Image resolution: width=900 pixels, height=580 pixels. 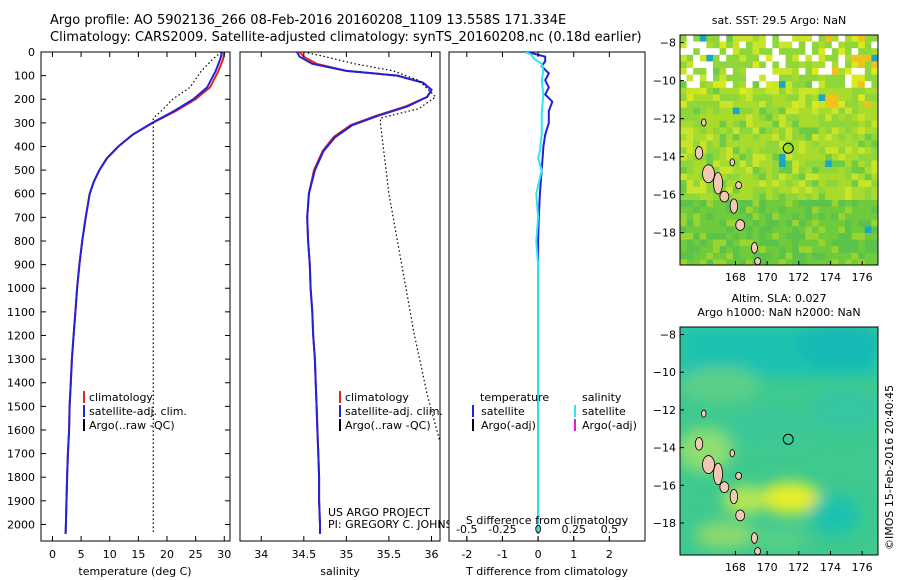 I want to click on difference-xlabel: T difference from climatology, so click(x=546, y=571).